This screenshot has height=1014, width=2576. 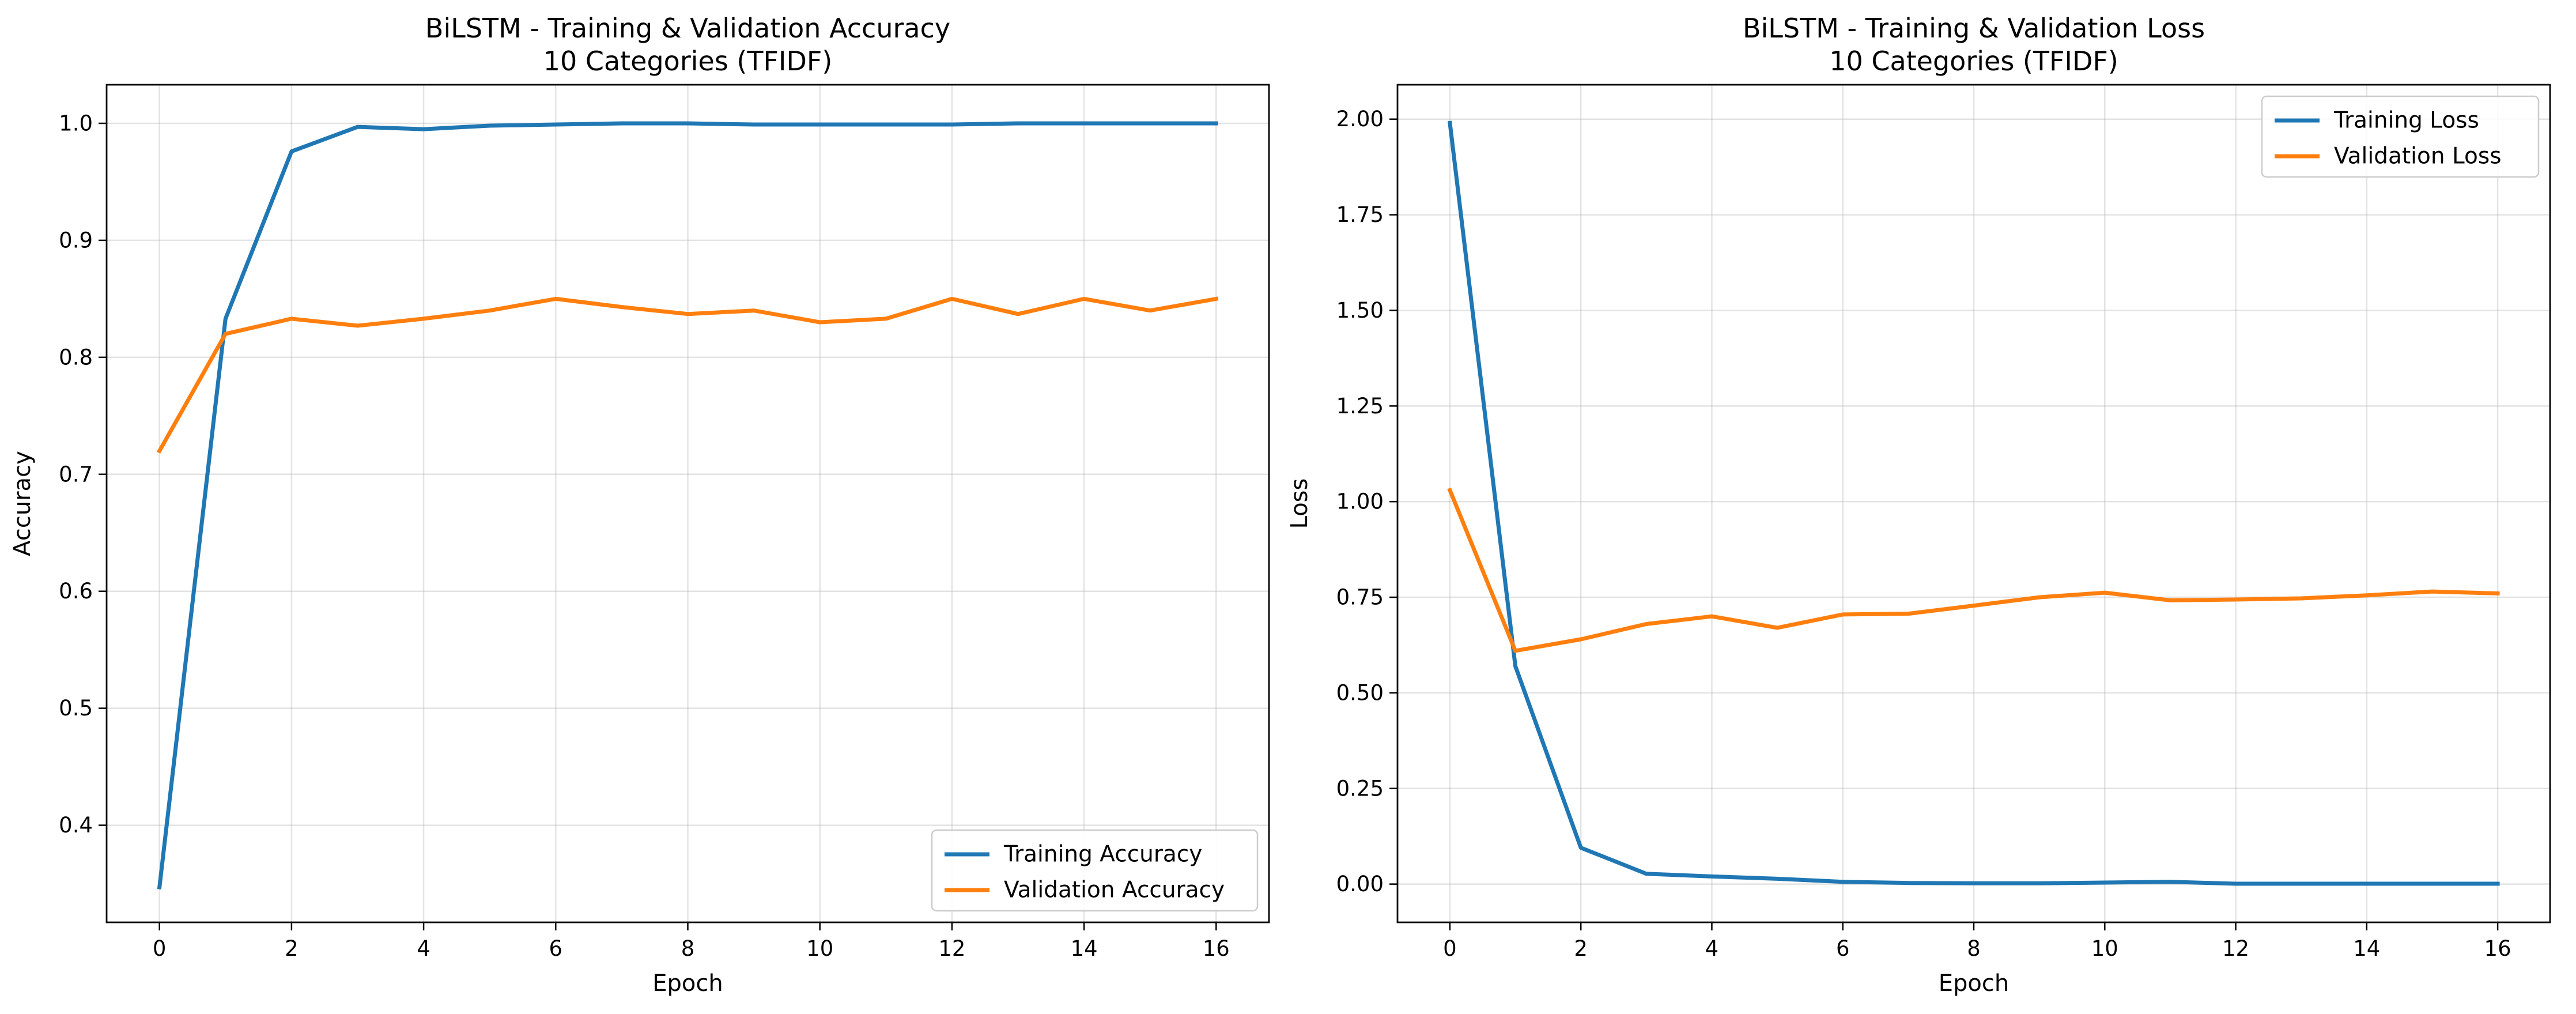 I want to click on y-tick-label: 0.75, so click(x=1360, y=597).